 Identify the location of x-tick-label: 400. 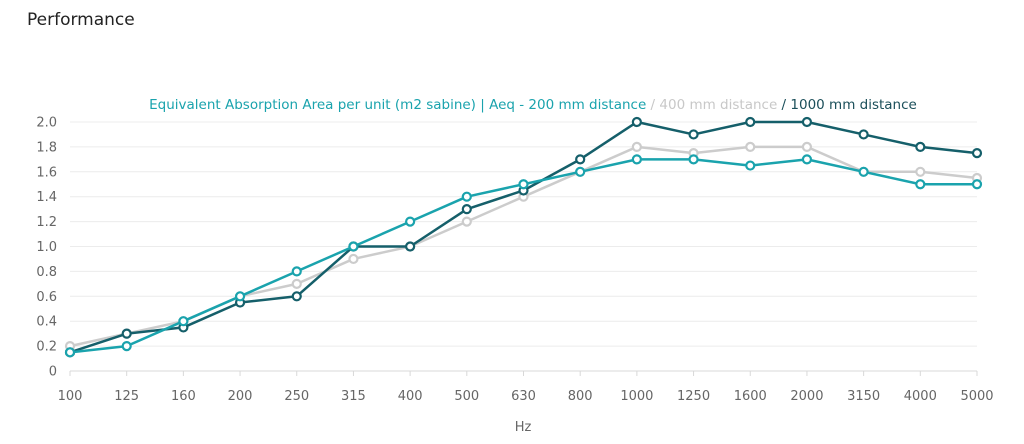
(410, 396).